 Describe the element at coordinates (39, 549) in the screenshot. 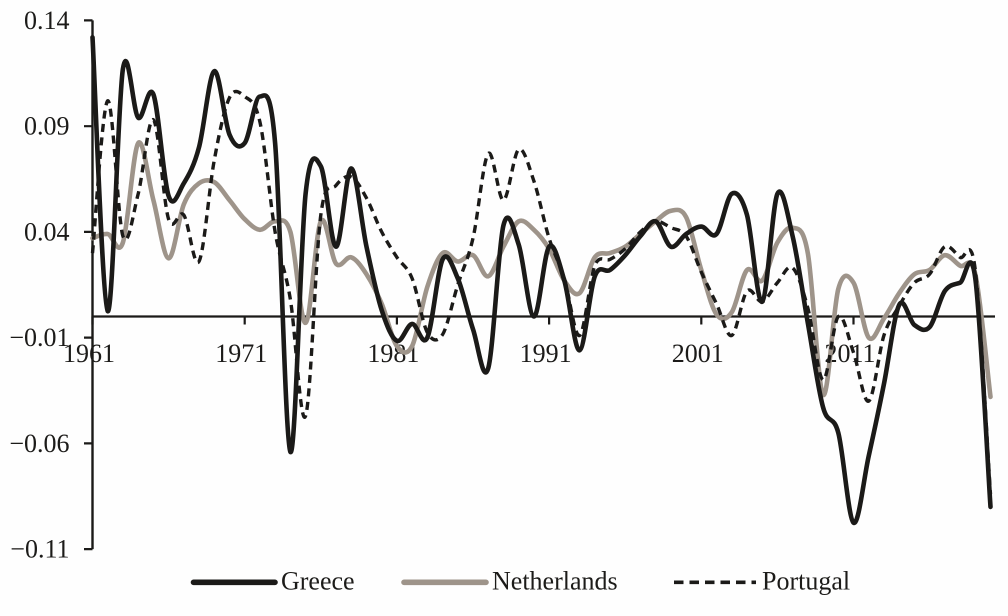

I see `svg-text: −0.11` at that location.